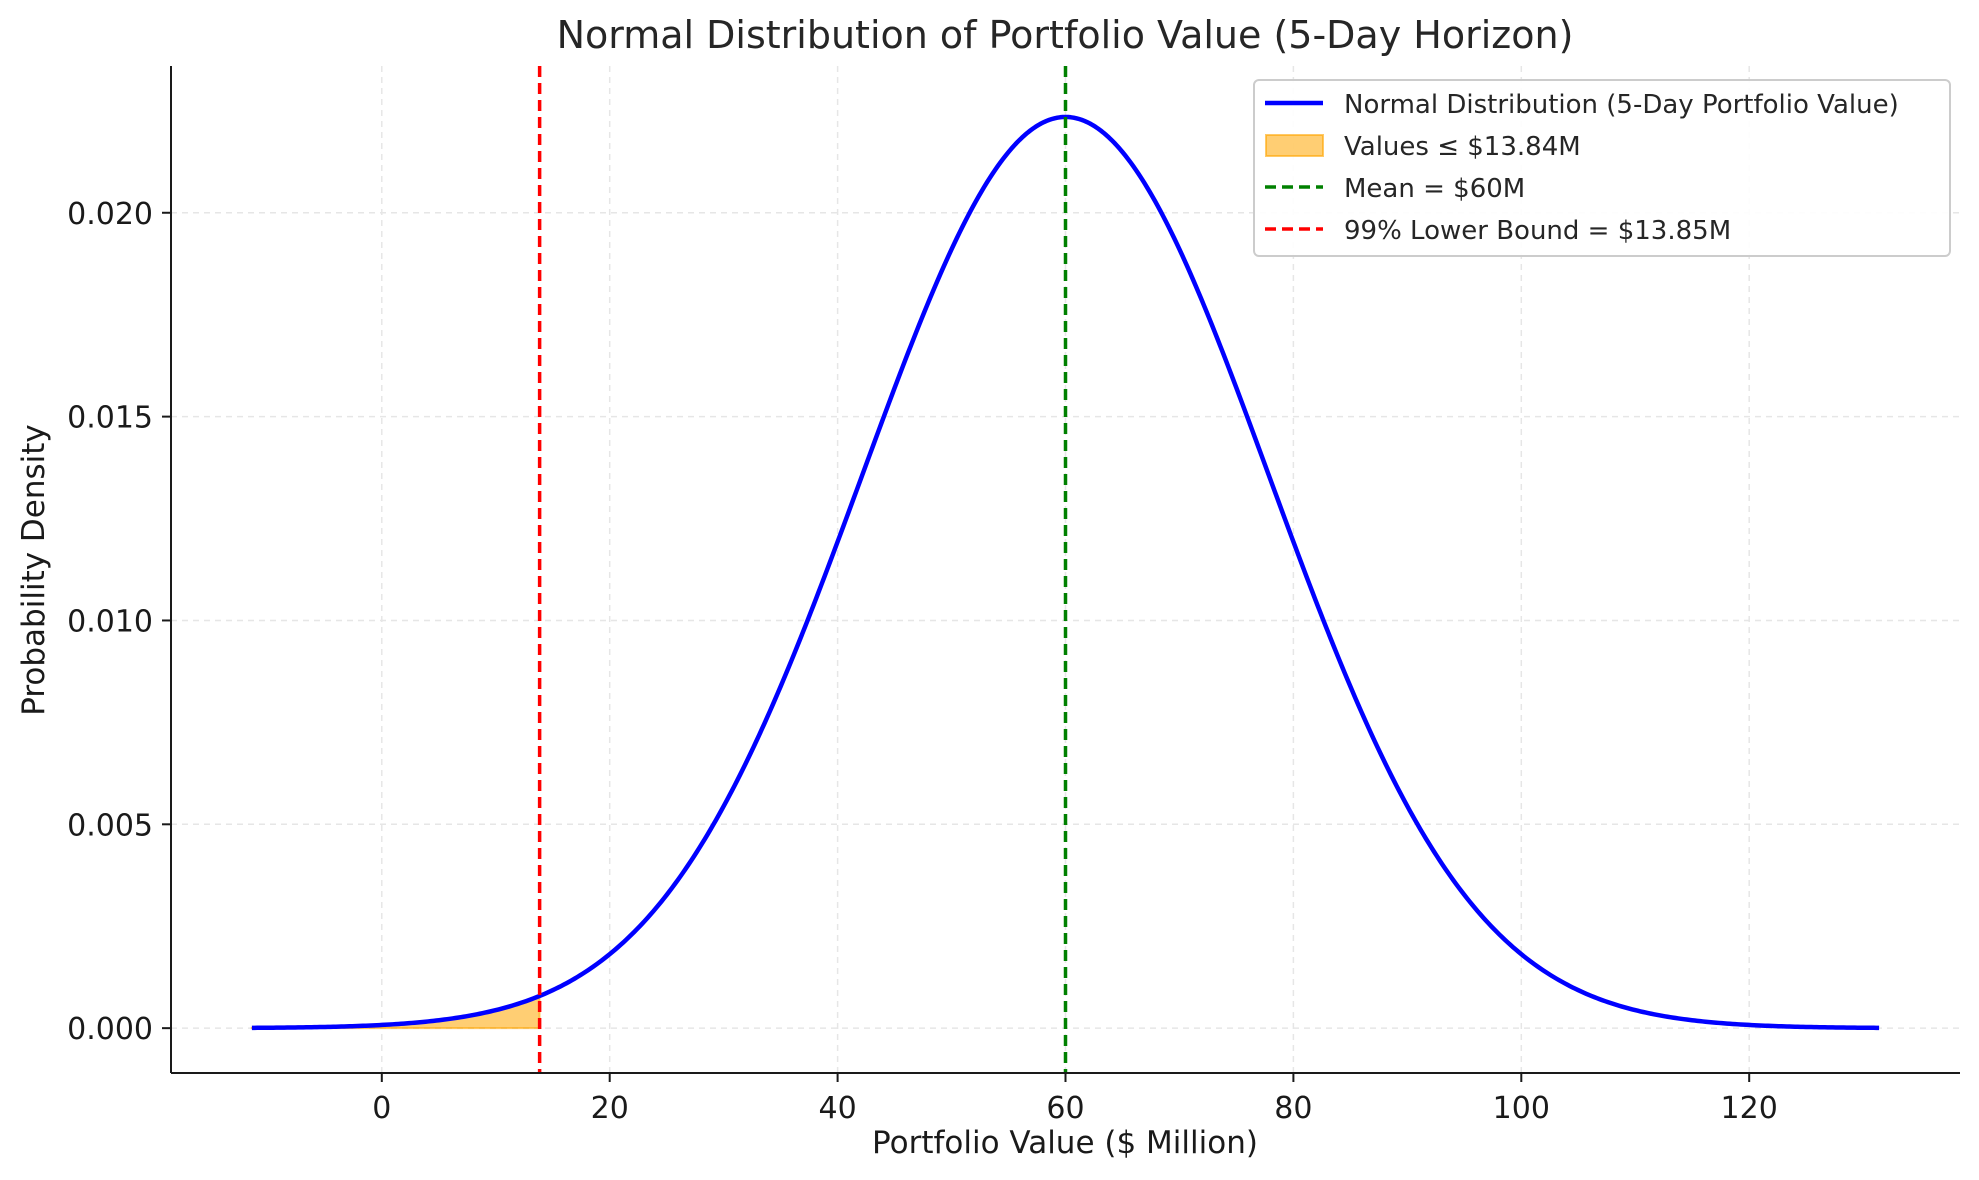 The width and height of the screenshot is (1979, 1180). Describe the element at coordinates (110, 214) in the screenshot. I see `y-tick-label: 0.020` at that location.